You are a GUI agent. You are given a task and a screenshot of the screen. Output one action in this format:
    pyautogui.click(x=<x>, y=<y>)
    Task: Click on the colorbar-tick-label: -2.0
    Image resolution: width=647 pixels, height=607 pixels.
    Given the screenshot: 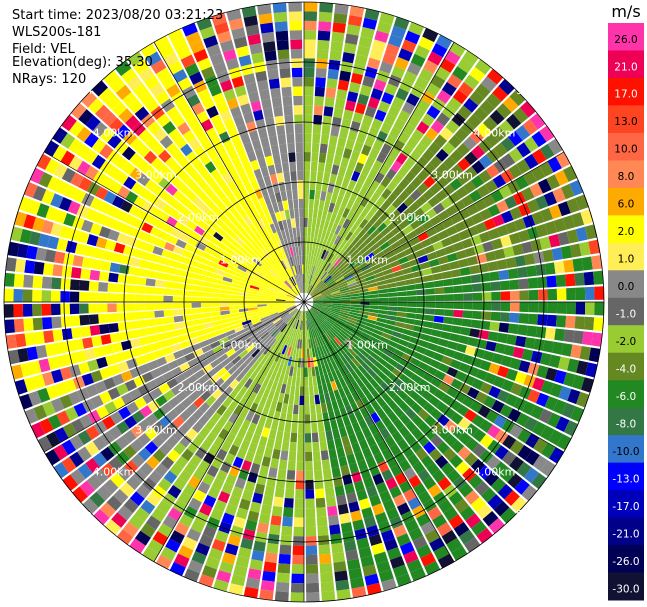 What is the action you would take?
    pyautogui.click(x=626, y=342)
    